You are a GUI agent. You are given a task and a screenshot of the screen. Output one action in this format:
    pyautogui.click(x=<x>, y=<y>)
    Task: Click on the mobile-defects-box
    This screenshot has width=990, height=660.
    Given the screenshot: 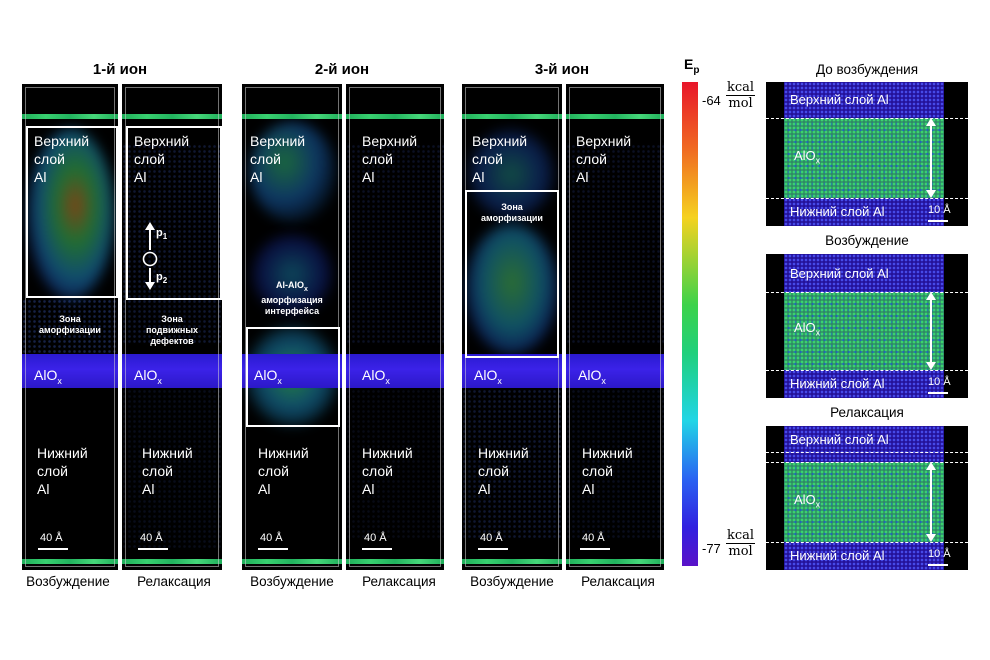 What is the action you would take?
    pyautogui.click(x=174, y=213)
    